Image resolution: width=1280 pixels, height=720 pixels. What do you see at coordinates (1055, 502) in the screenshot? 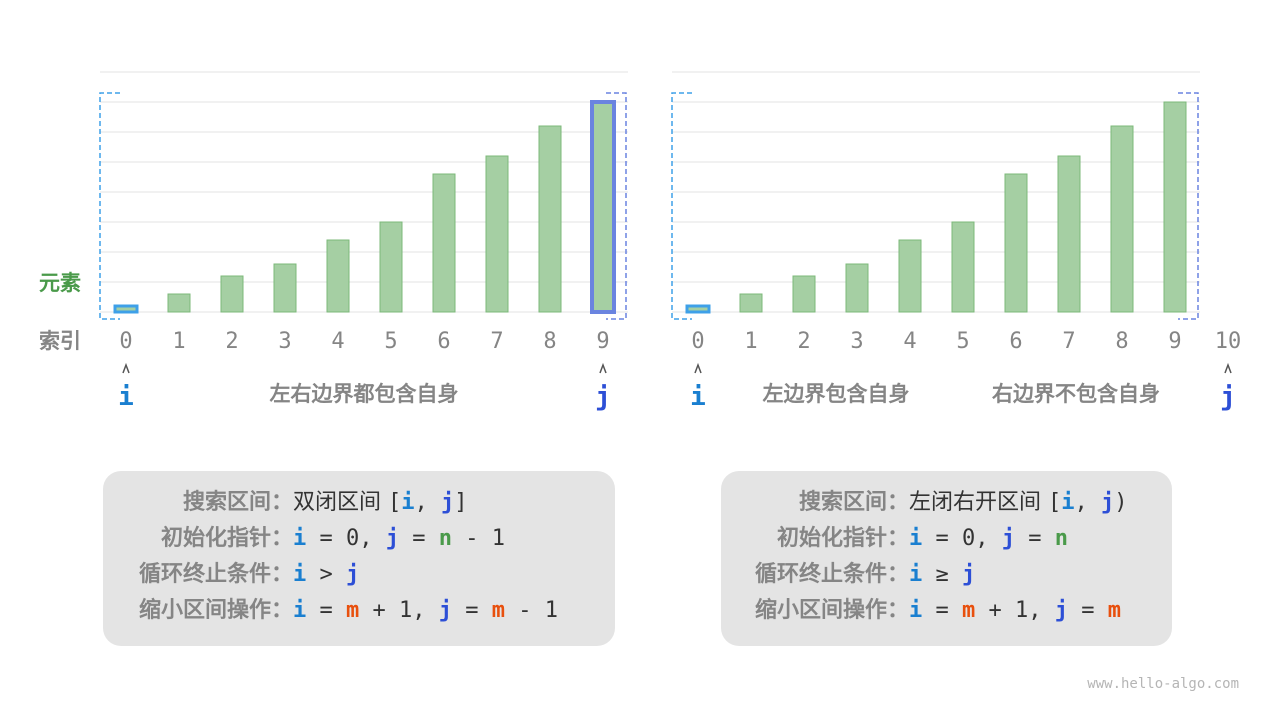
I see `code-token: [` at bounding box center [1055, 502].